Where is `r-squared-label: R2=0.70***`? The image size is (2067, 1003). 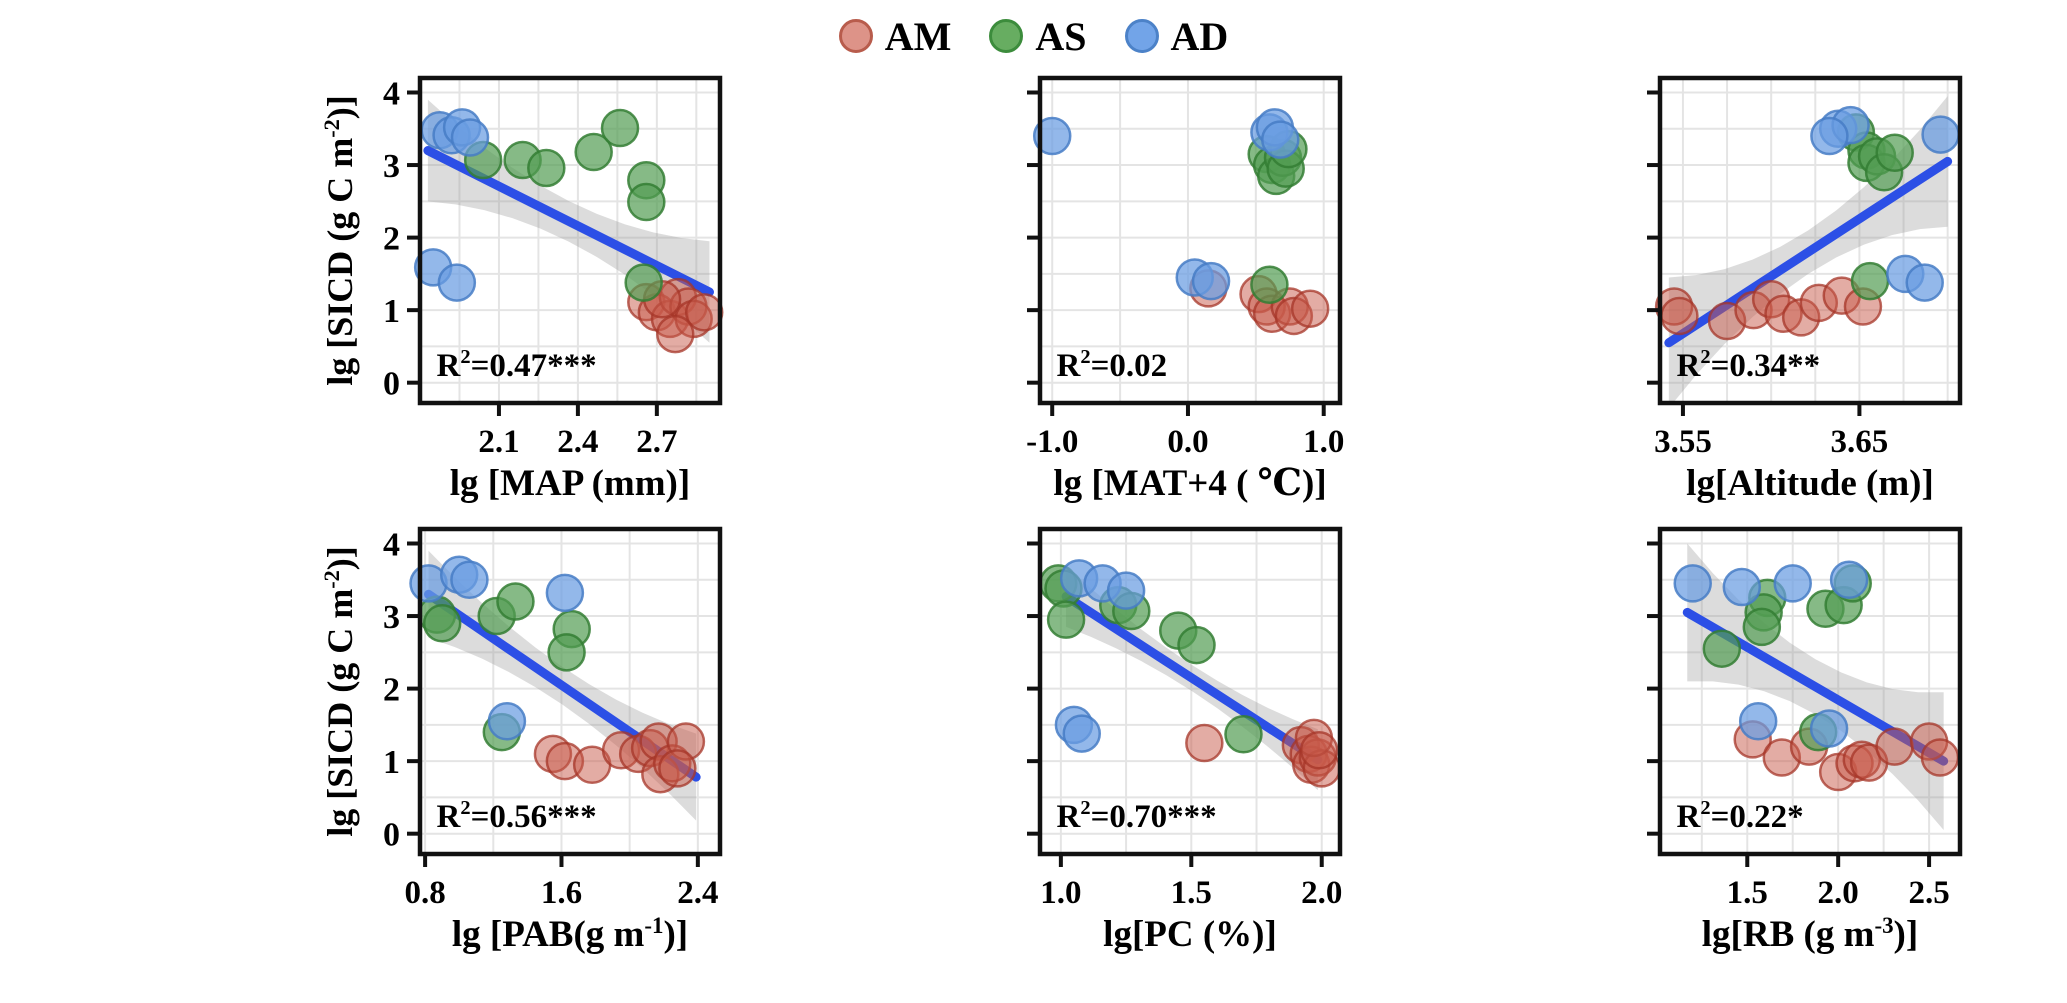 r-squared-label: R2=0.70*** is located at coordinates (1137, 816).